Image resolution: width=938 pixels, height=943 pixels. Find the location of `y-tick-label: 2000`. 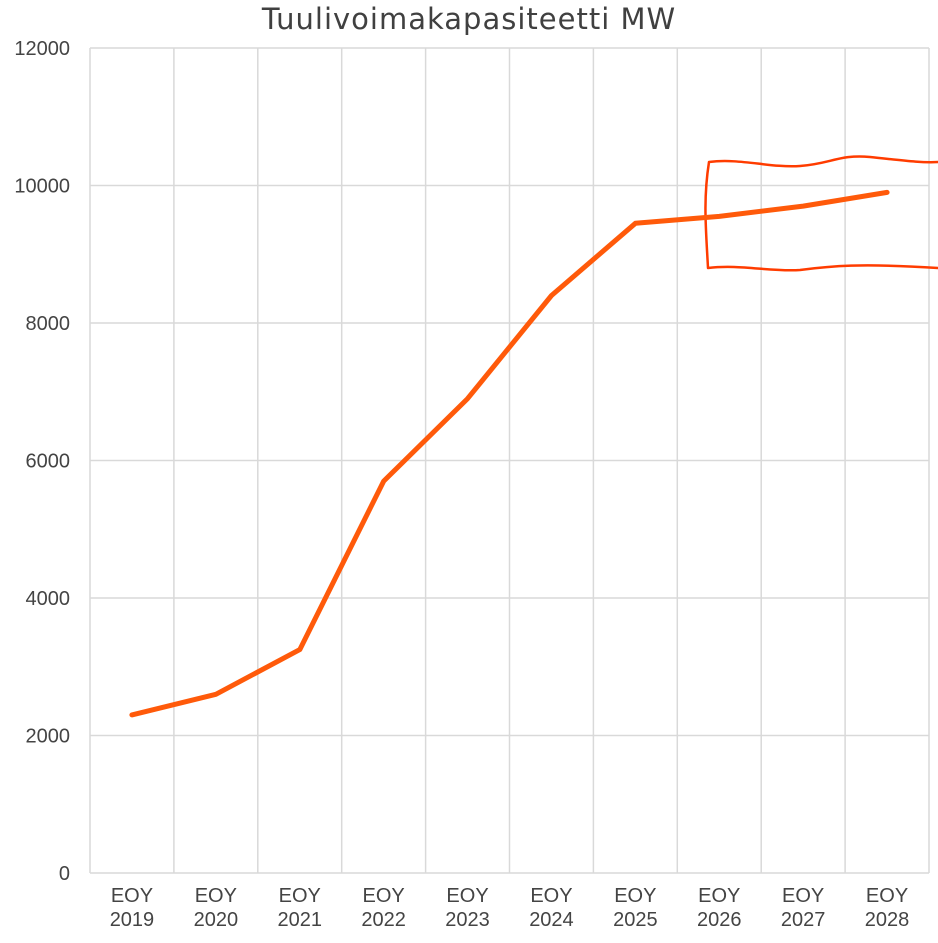

y-tick-label: 2000 is located at coordinates (48, 737).